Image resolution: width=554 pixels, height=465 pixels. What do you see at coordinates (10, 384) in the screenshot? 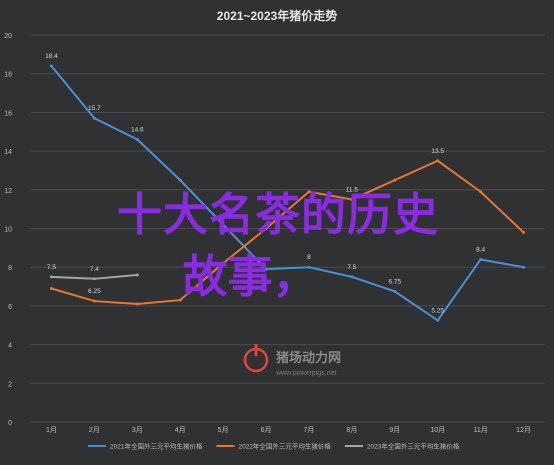
I see `y-tick-label: 2` at bounding box center [10, 384].